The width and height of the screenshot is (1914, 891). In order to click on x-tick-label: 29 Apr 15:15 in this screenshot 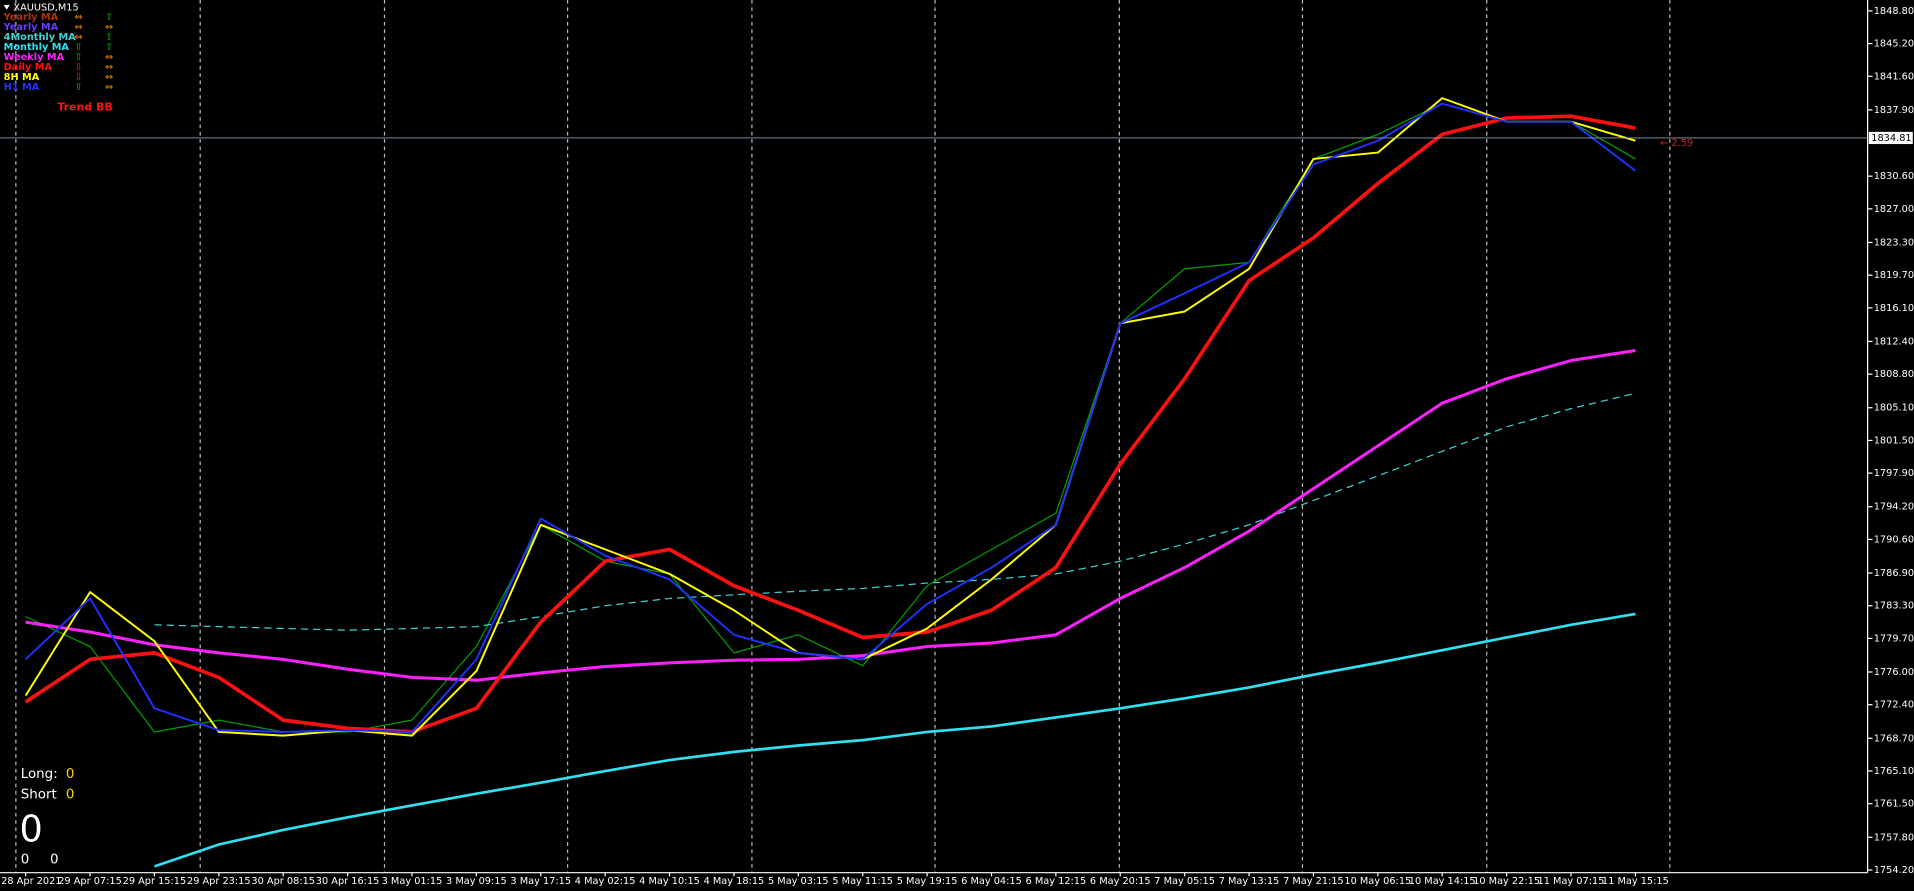, I will do `click(155, 881)`.